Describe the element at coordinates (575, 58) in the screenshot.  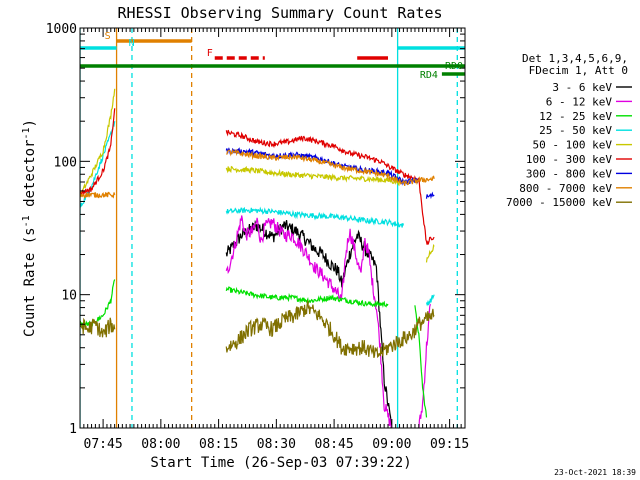
I see `legend-header: Det 1,3,4,5,6,9,` at that location.